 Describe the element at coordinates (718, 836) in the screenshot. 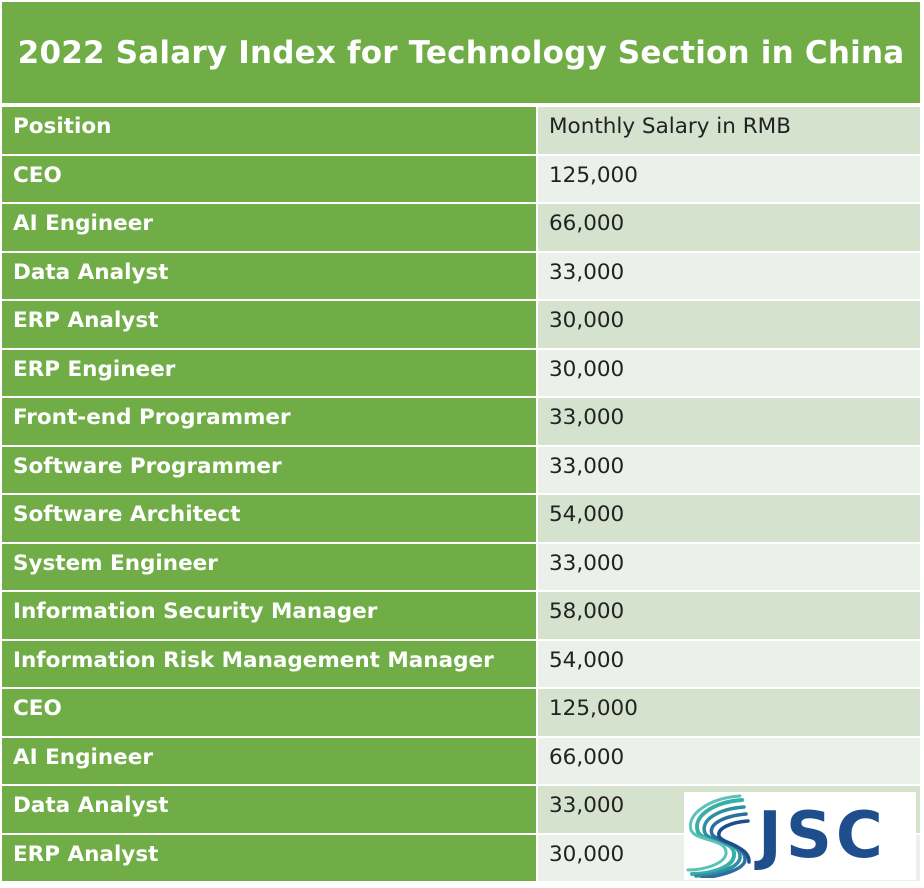

I see `jsc-swoosh-logo-icon` at that location.